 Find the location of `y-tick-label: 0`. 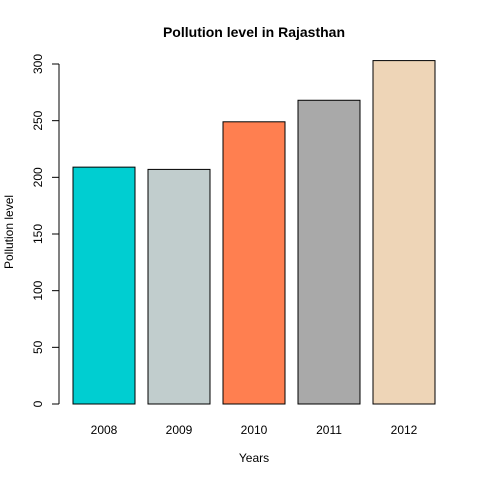

y-tick-label: 0 is located at coordinates (38, 403).